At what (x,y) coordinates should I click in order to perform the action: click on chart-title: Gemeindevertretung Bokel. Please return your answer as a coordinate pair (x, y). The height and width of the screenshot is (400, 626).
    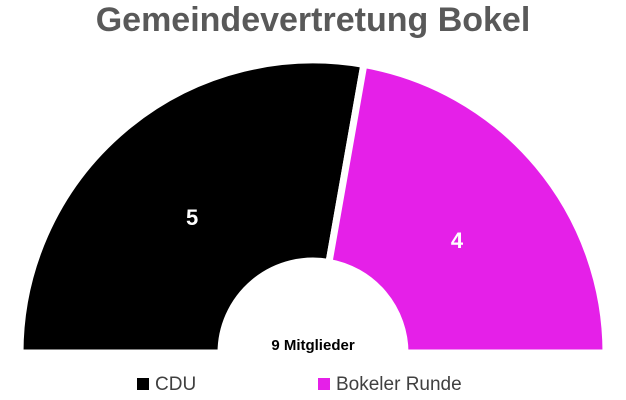
    Looking at the image, I should click on (313, 20).